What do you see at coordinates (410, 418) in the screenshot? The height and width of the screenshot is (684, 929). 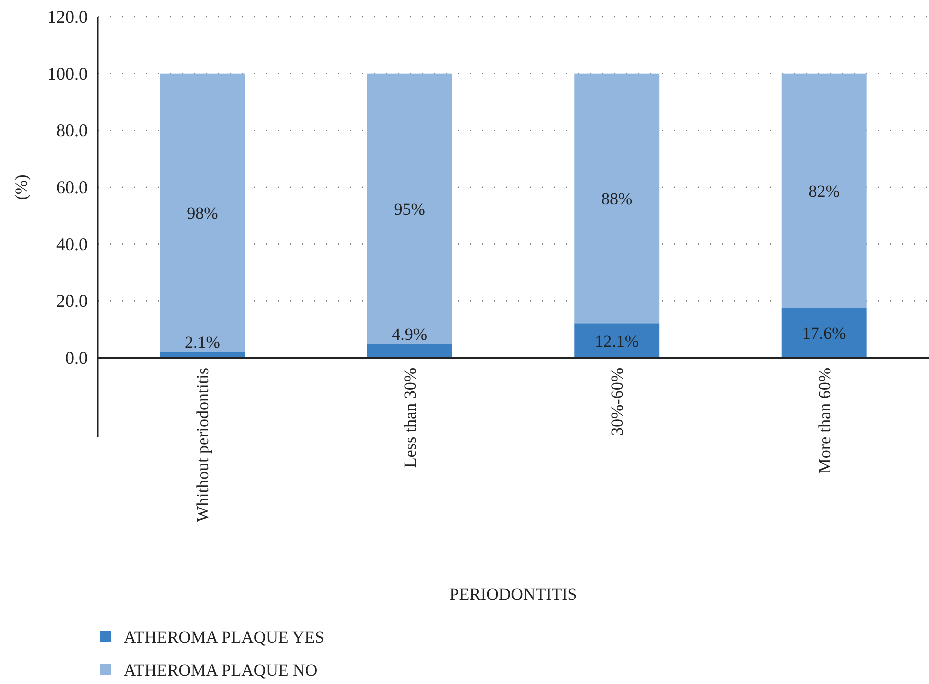 I see `x-tick-label: Less than 30%` at bounding box center [410, 418].